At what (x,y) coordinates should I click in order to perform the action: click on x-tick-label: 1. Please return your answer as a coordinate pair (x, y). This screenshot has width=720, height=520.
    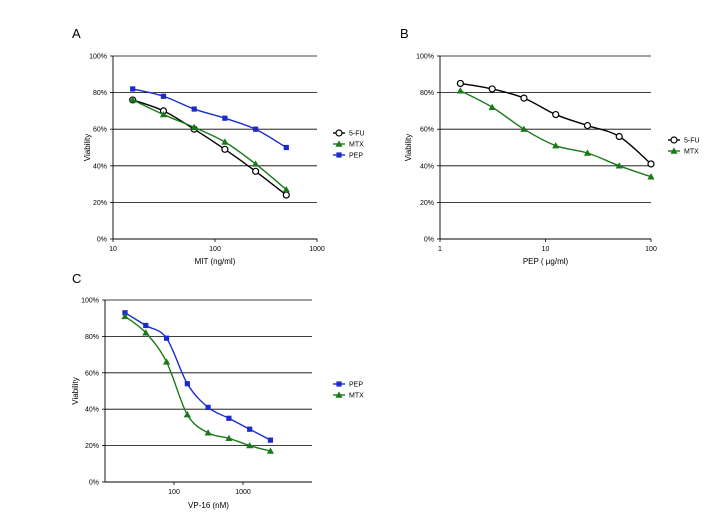
    Looking at the image, I should click on (440, 249).